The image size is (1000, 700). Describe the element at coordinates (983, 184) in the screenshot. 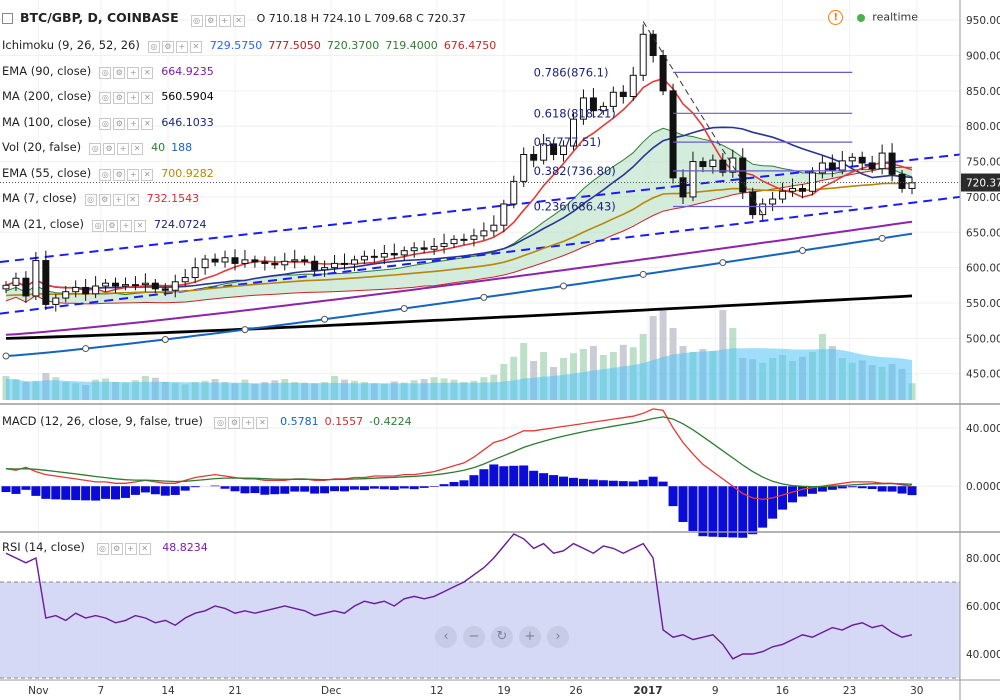

I see `last-price-label: 720.37` at that location.